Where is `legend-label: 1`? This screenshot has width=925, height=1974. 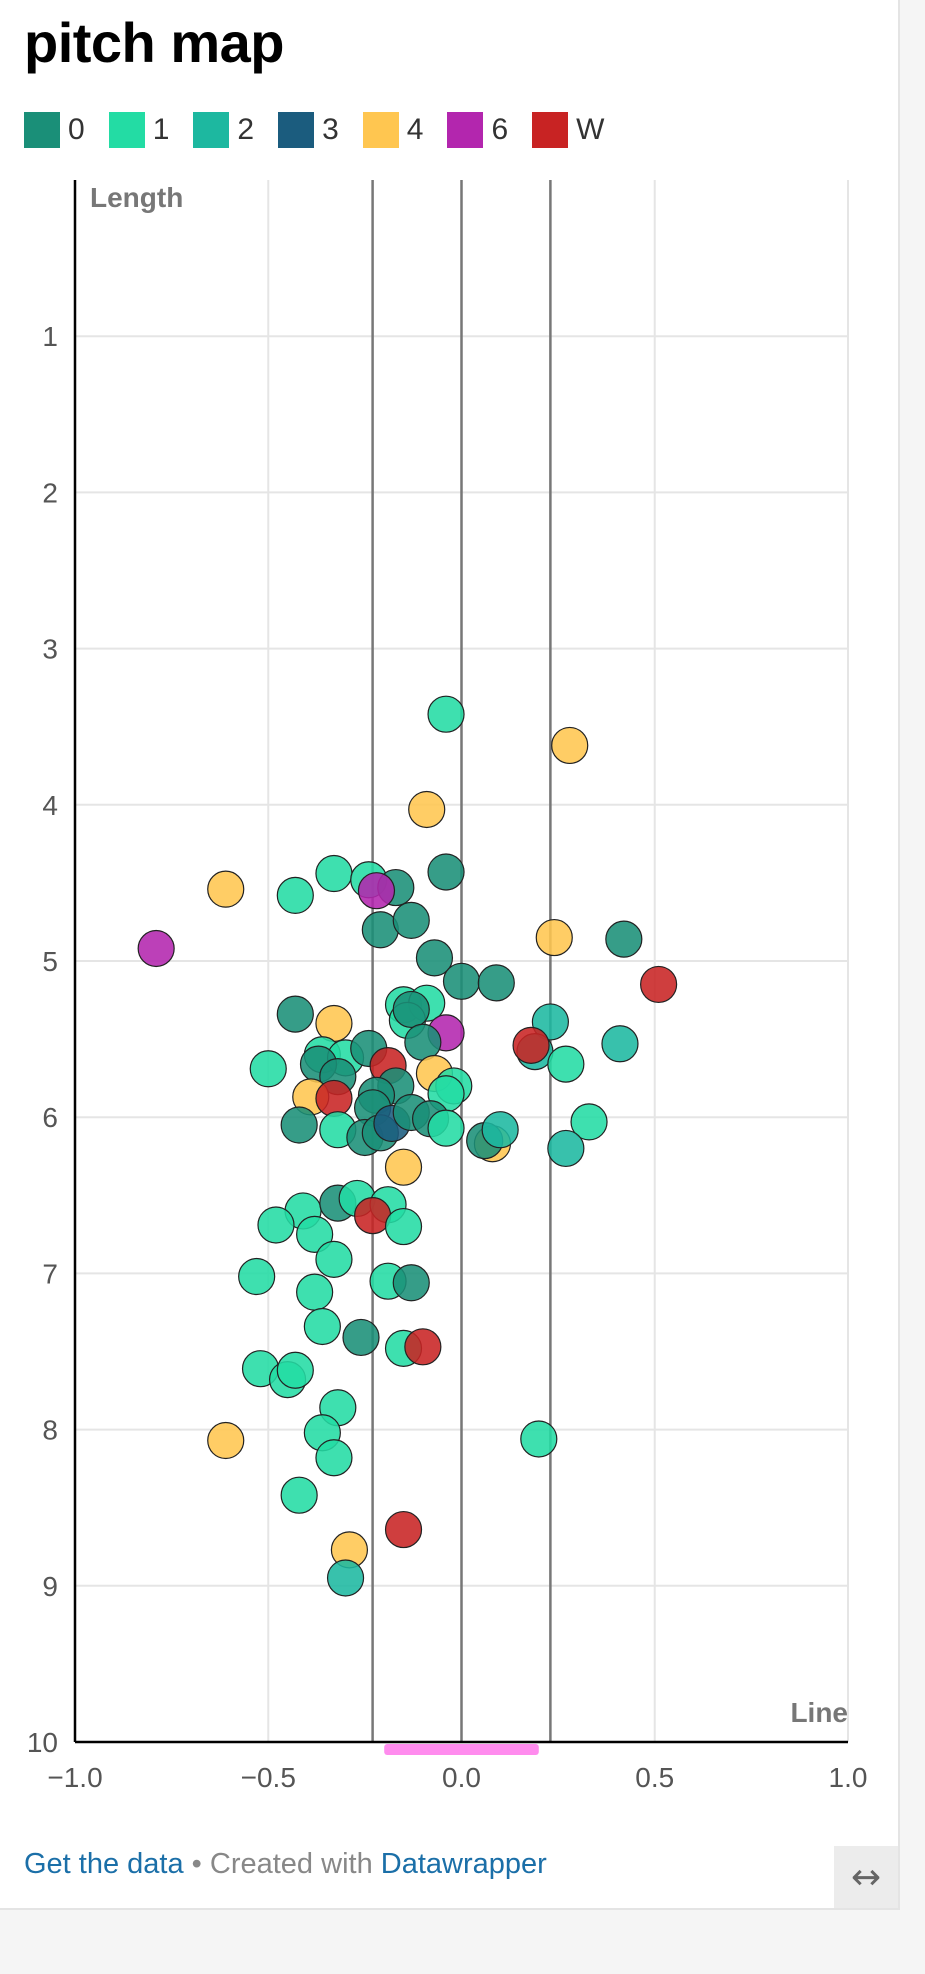
legend-label: 1 is located at coordinates (161, 129).